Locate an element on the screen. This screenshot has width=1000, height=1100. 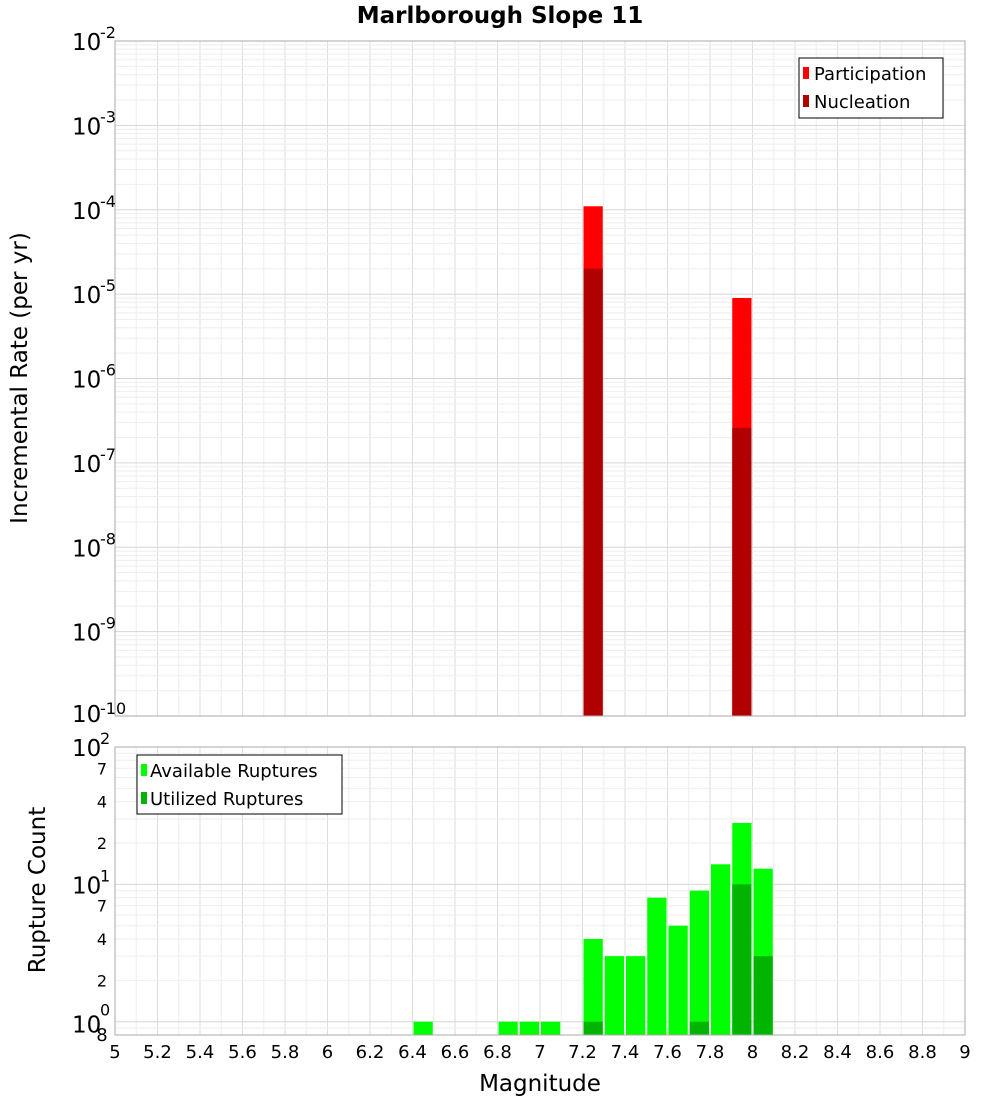
x-tick-label: 6 is located at coordinates (327, 1052).